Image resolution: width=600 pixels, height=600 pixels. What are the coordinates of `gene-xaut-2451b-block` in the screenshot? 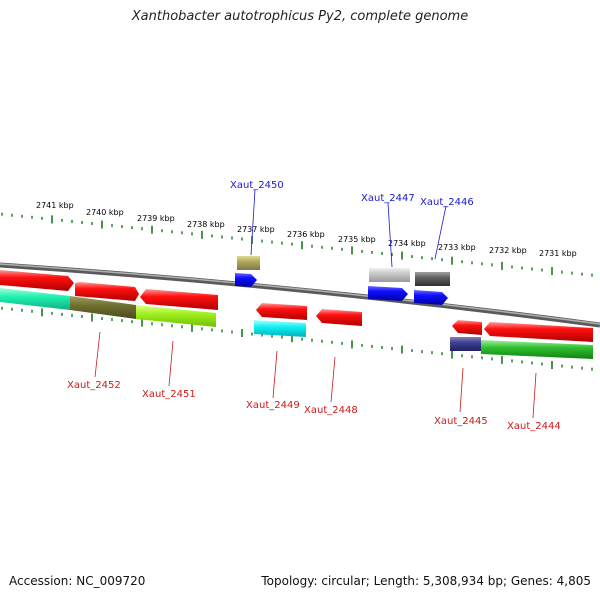 It's located at (176, 316).